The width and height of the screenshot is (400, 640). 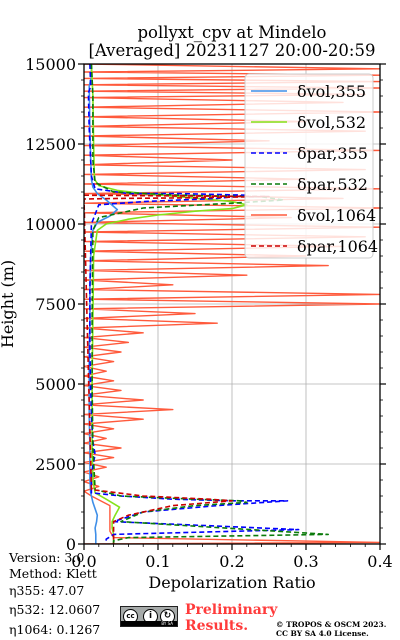 I want to click on eta355-text: η355: 47.07, so click(x=47, y=590).